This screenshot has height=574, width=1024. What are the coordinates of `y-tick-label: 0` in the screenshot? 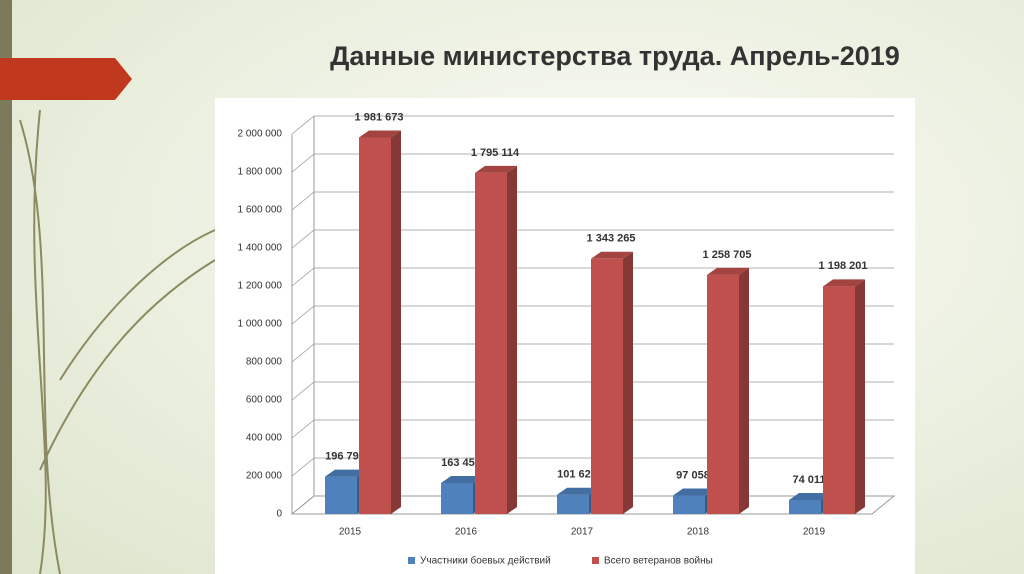 It's located at (279, 514).